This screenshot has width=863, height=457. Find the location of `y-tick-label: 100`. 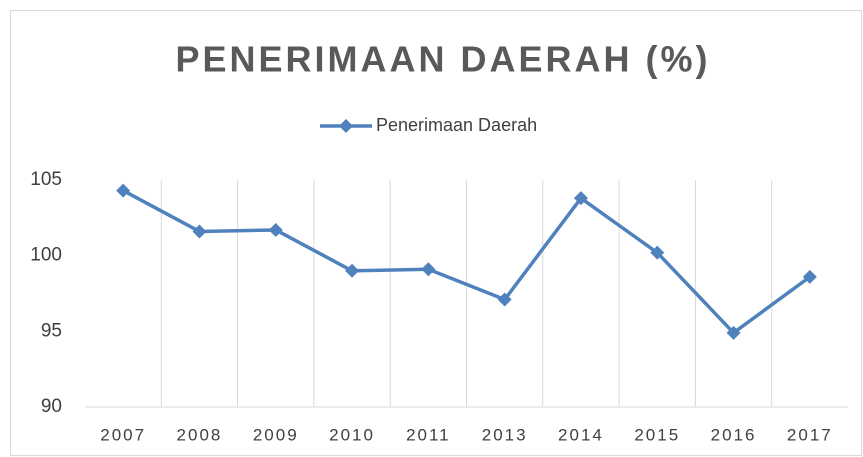

y-tick-label: 100 is located at coordinates (46, 255).